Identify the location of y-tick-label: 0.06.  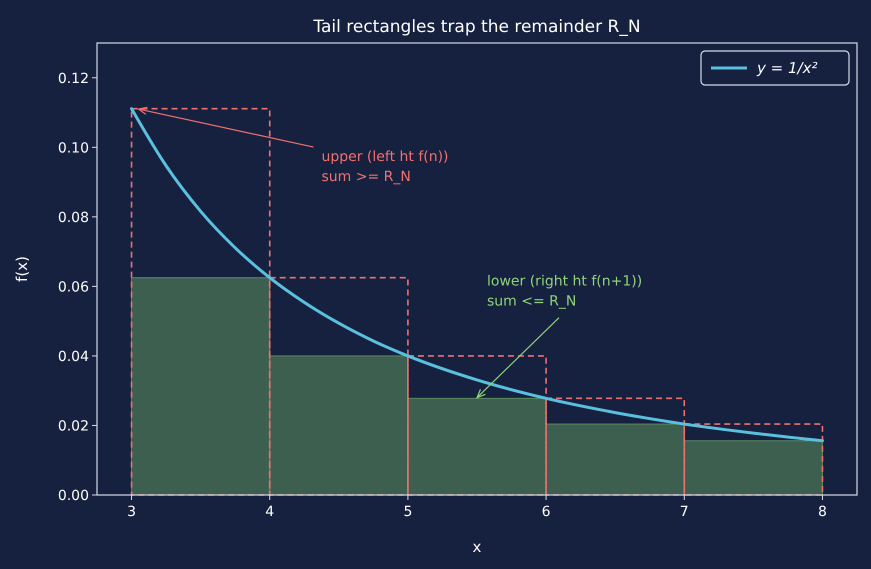
(74, 287).